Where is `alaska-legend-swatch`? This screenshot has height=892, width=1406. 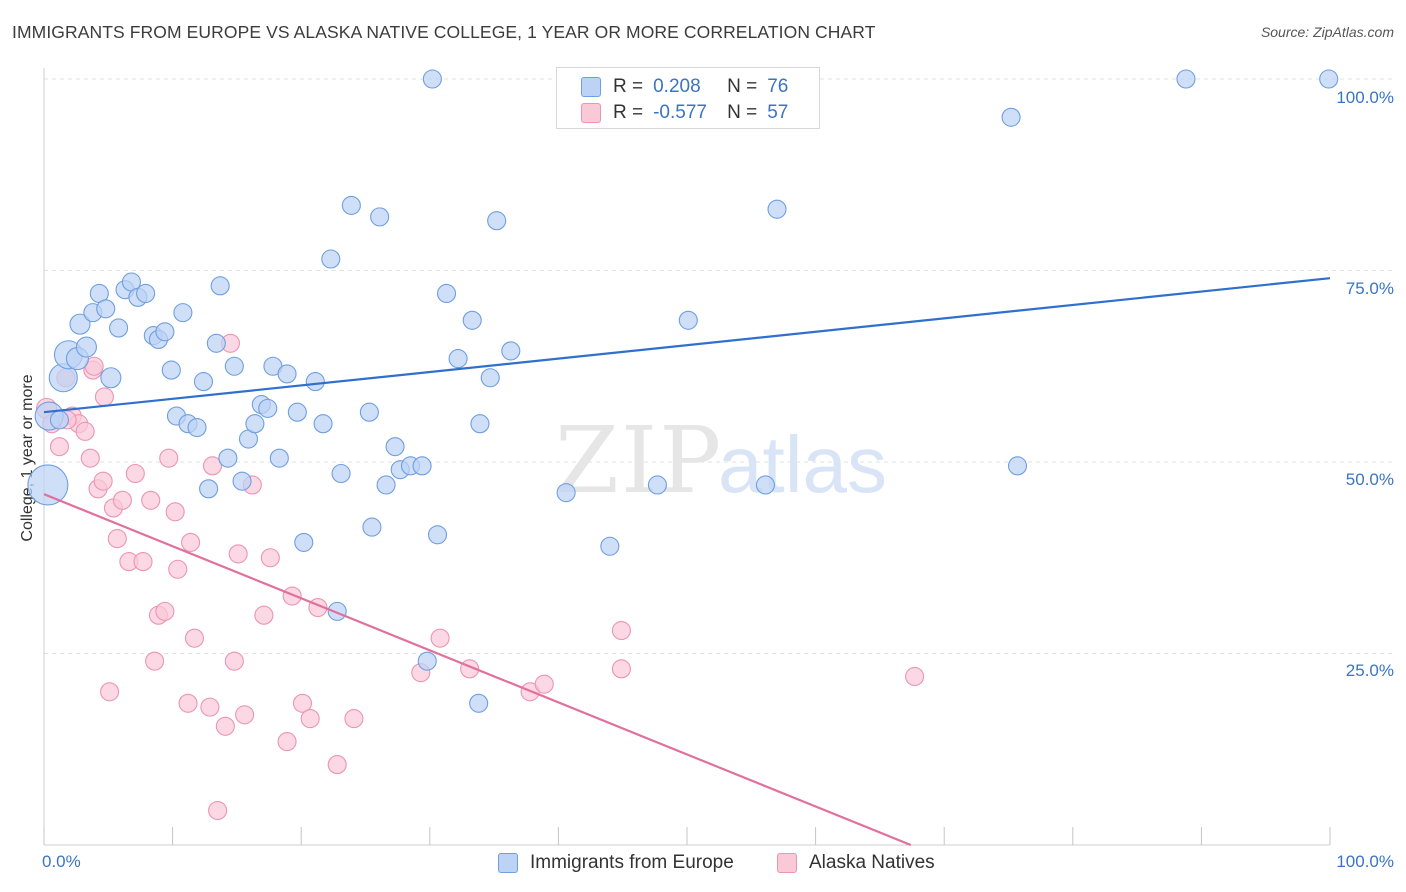
alaska-legend-swatch is located at coordinates (787, 863).